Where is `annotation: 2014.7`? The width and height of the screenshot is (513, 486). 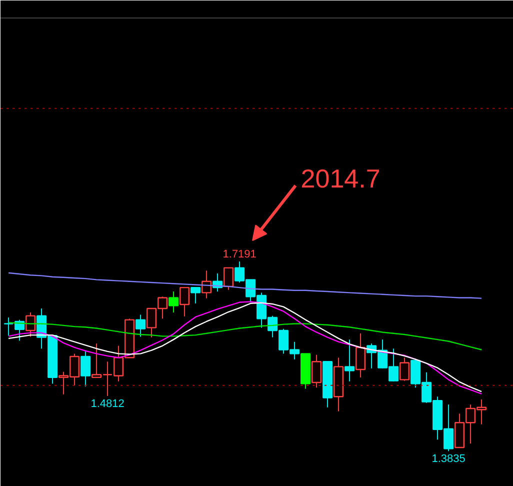
annotation: 2014.7 is located at coordinates (340, 179).